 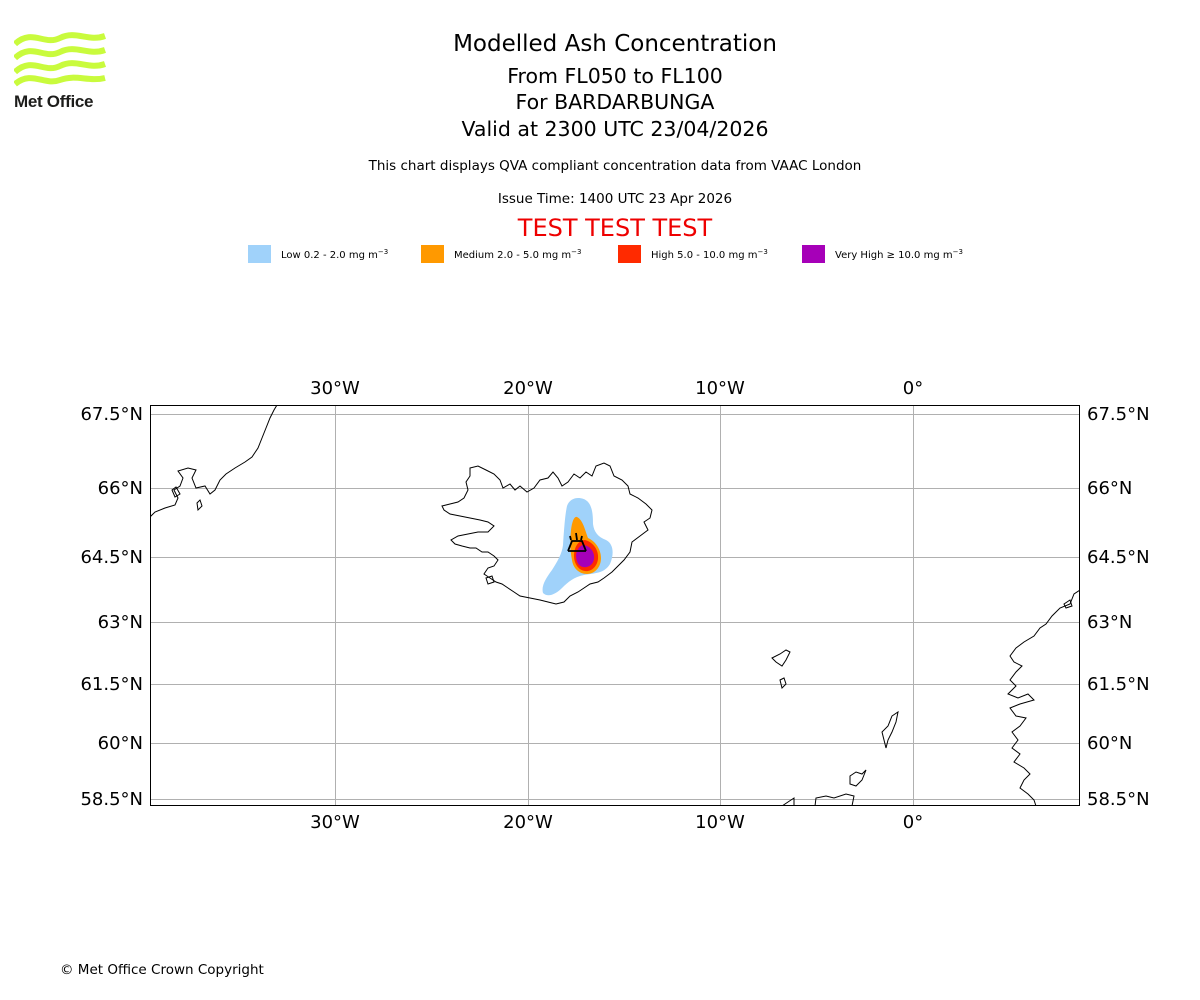 What do you see at coordinates (1109, 743) in the screenshot?
I see `lat-tick-right: 60°N` at bounding box center [1109, 743].